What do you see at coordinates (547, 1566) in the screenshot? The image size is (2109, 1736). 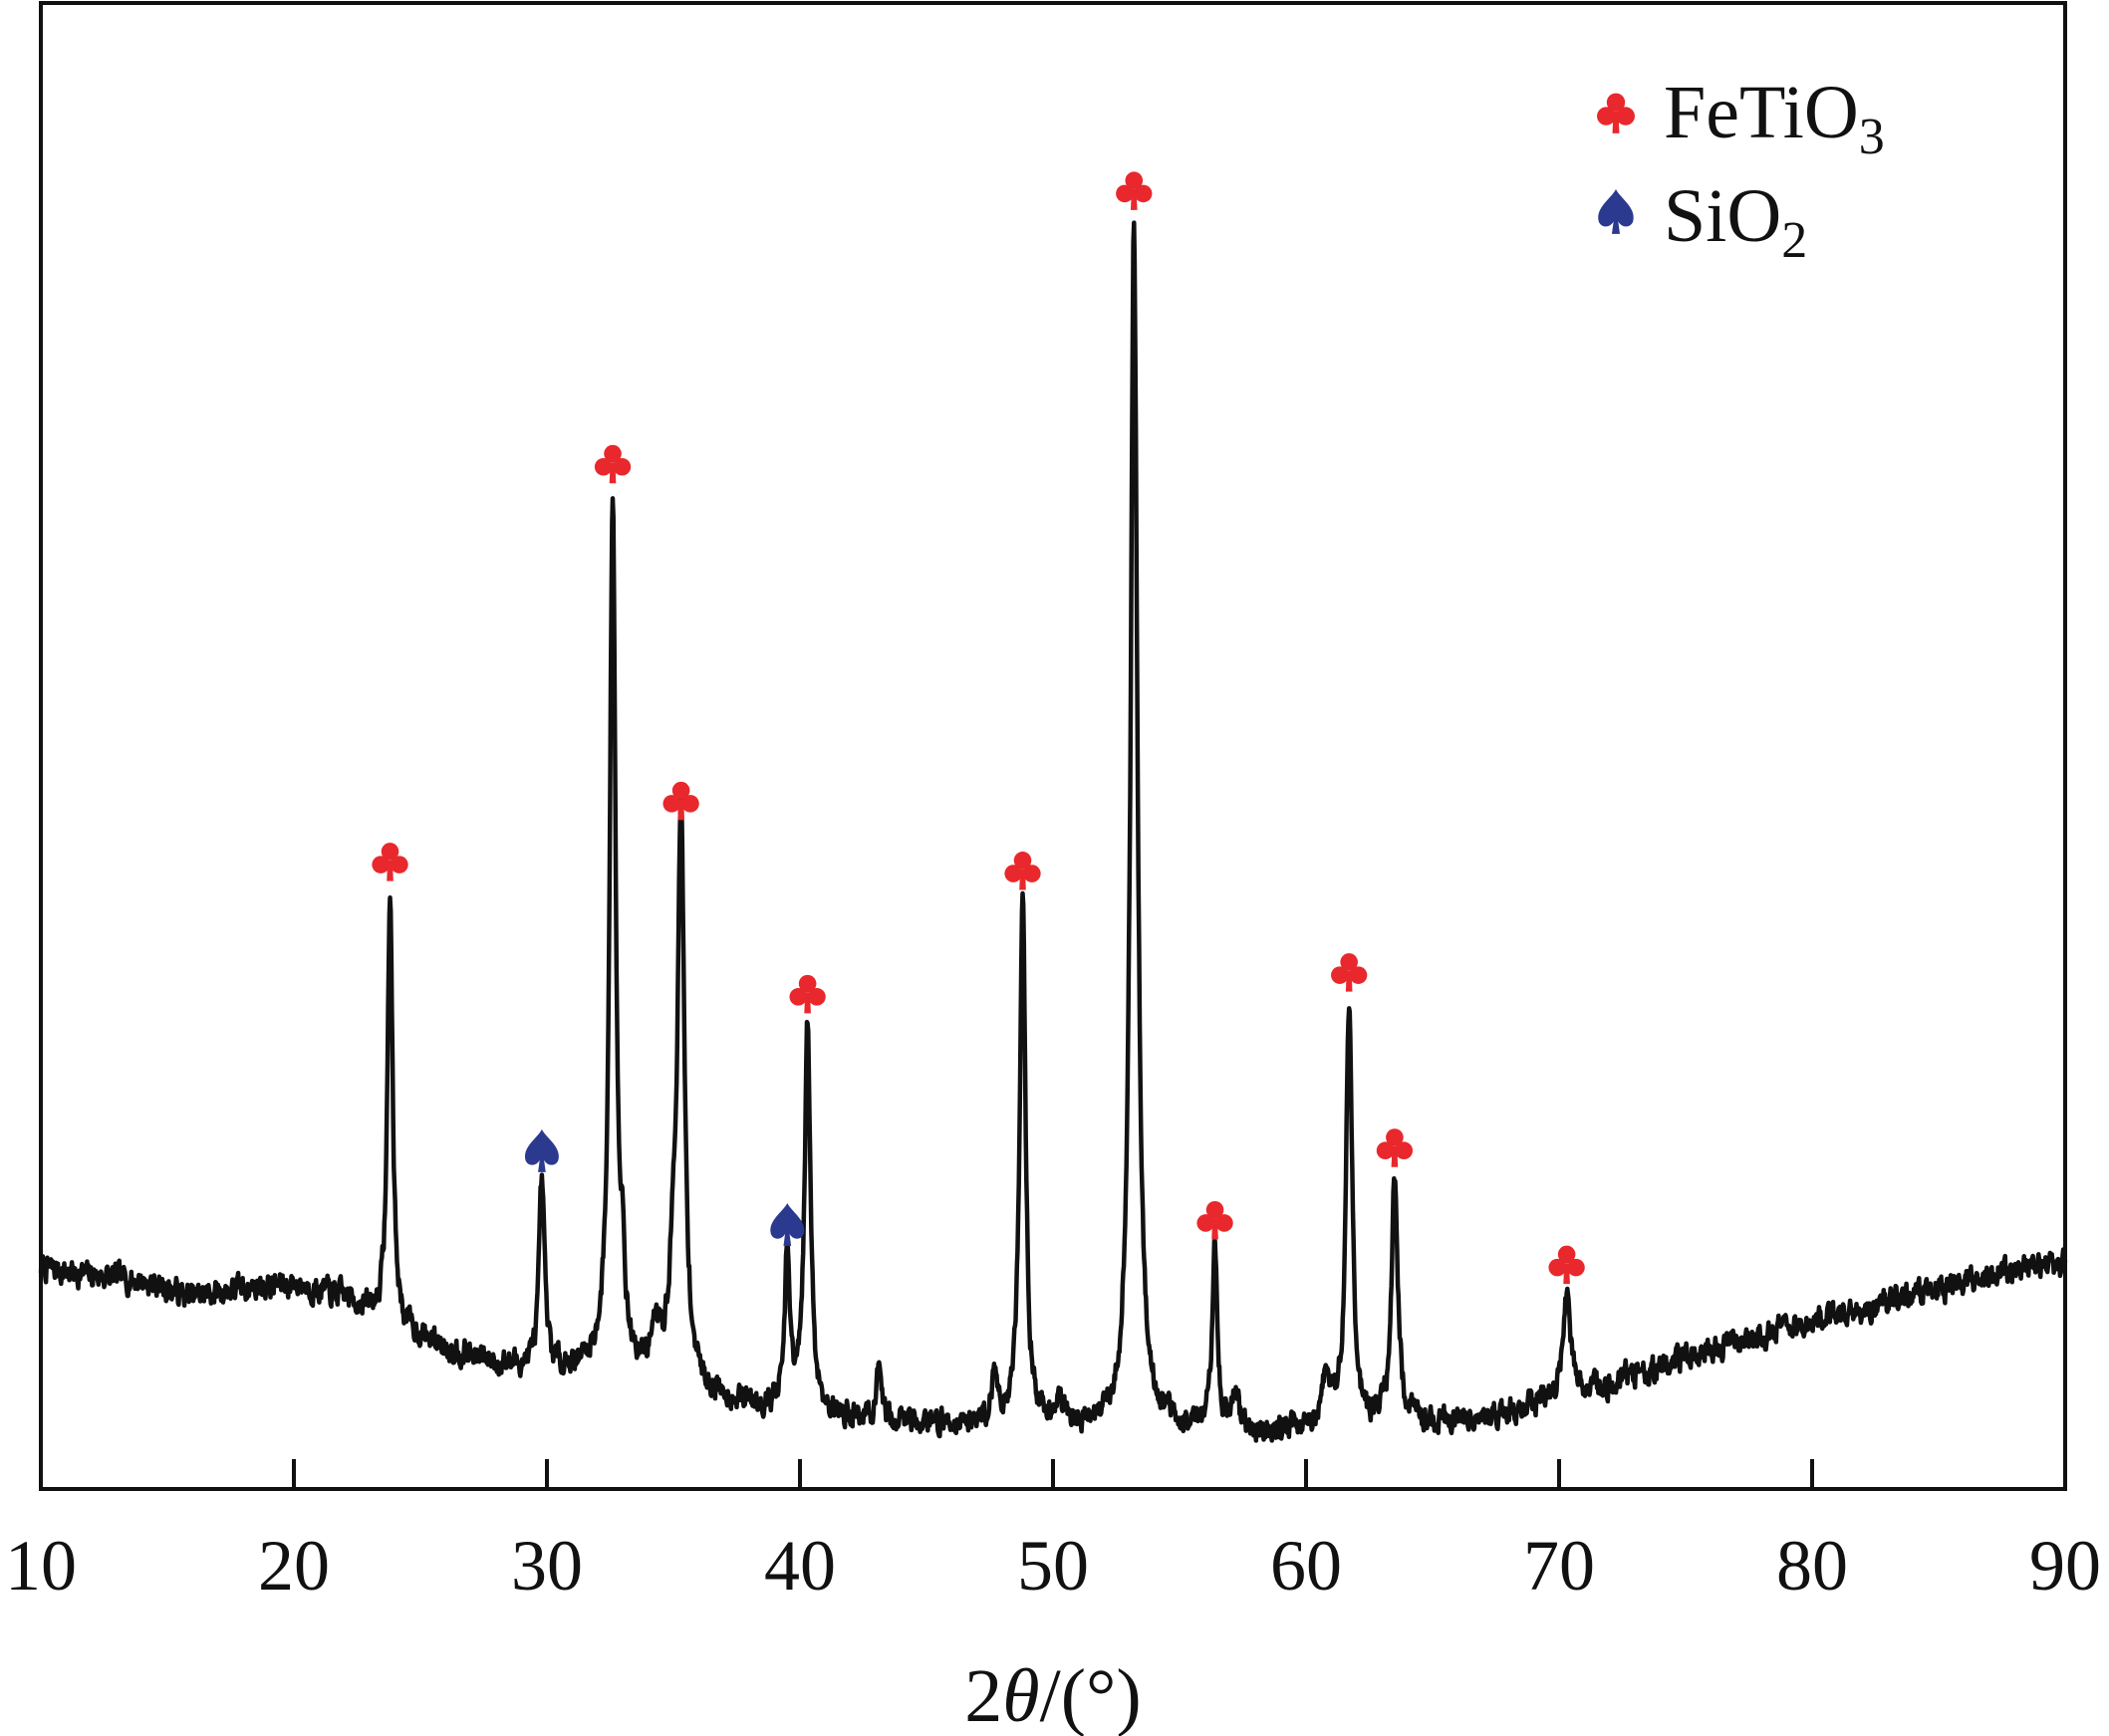 I see `x-tick-label-30: 30` at bounding box center [547, 1566].